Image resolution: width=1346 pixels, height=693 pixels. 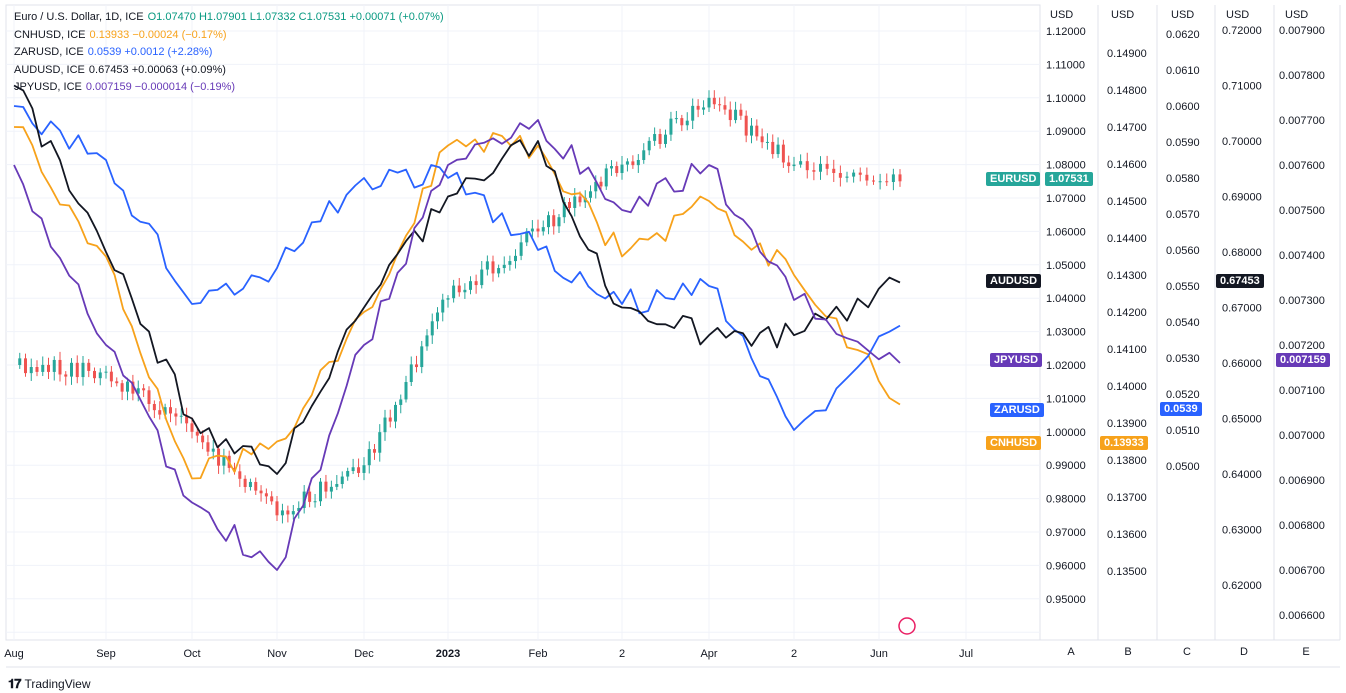 I want to click on badge-audusd-value: 0.67453, so click(x=1240, y=281).